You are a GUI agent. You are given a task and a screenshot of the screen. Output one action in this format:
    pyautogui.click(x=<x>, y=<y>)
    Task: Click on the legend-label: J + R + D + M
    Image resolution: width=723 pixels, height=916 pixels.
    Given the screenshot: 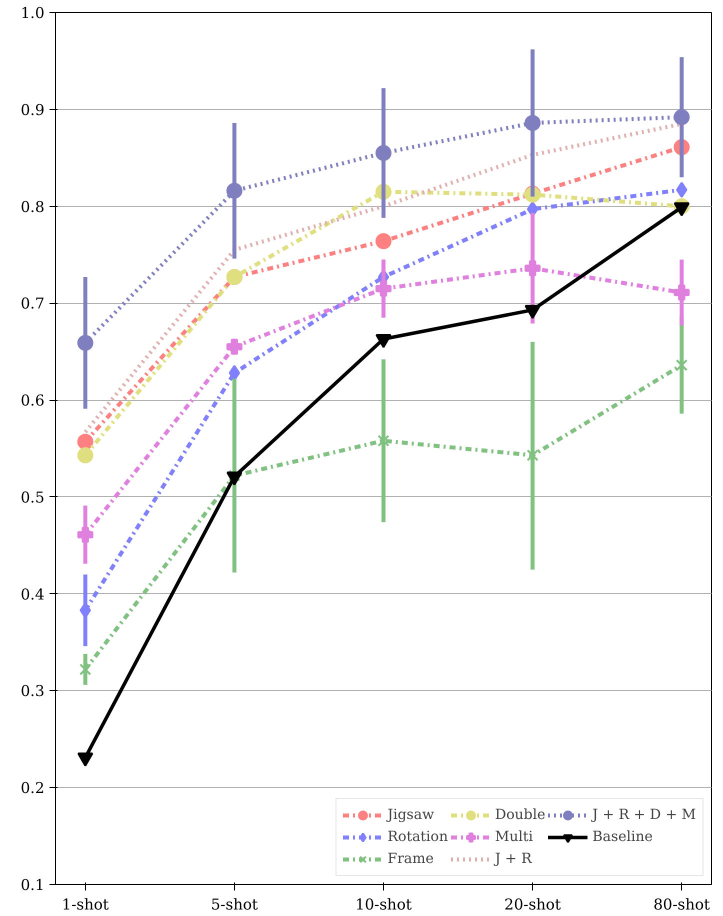 What is the action you would take?
    pyautogui.click(x=644, y=815)
    